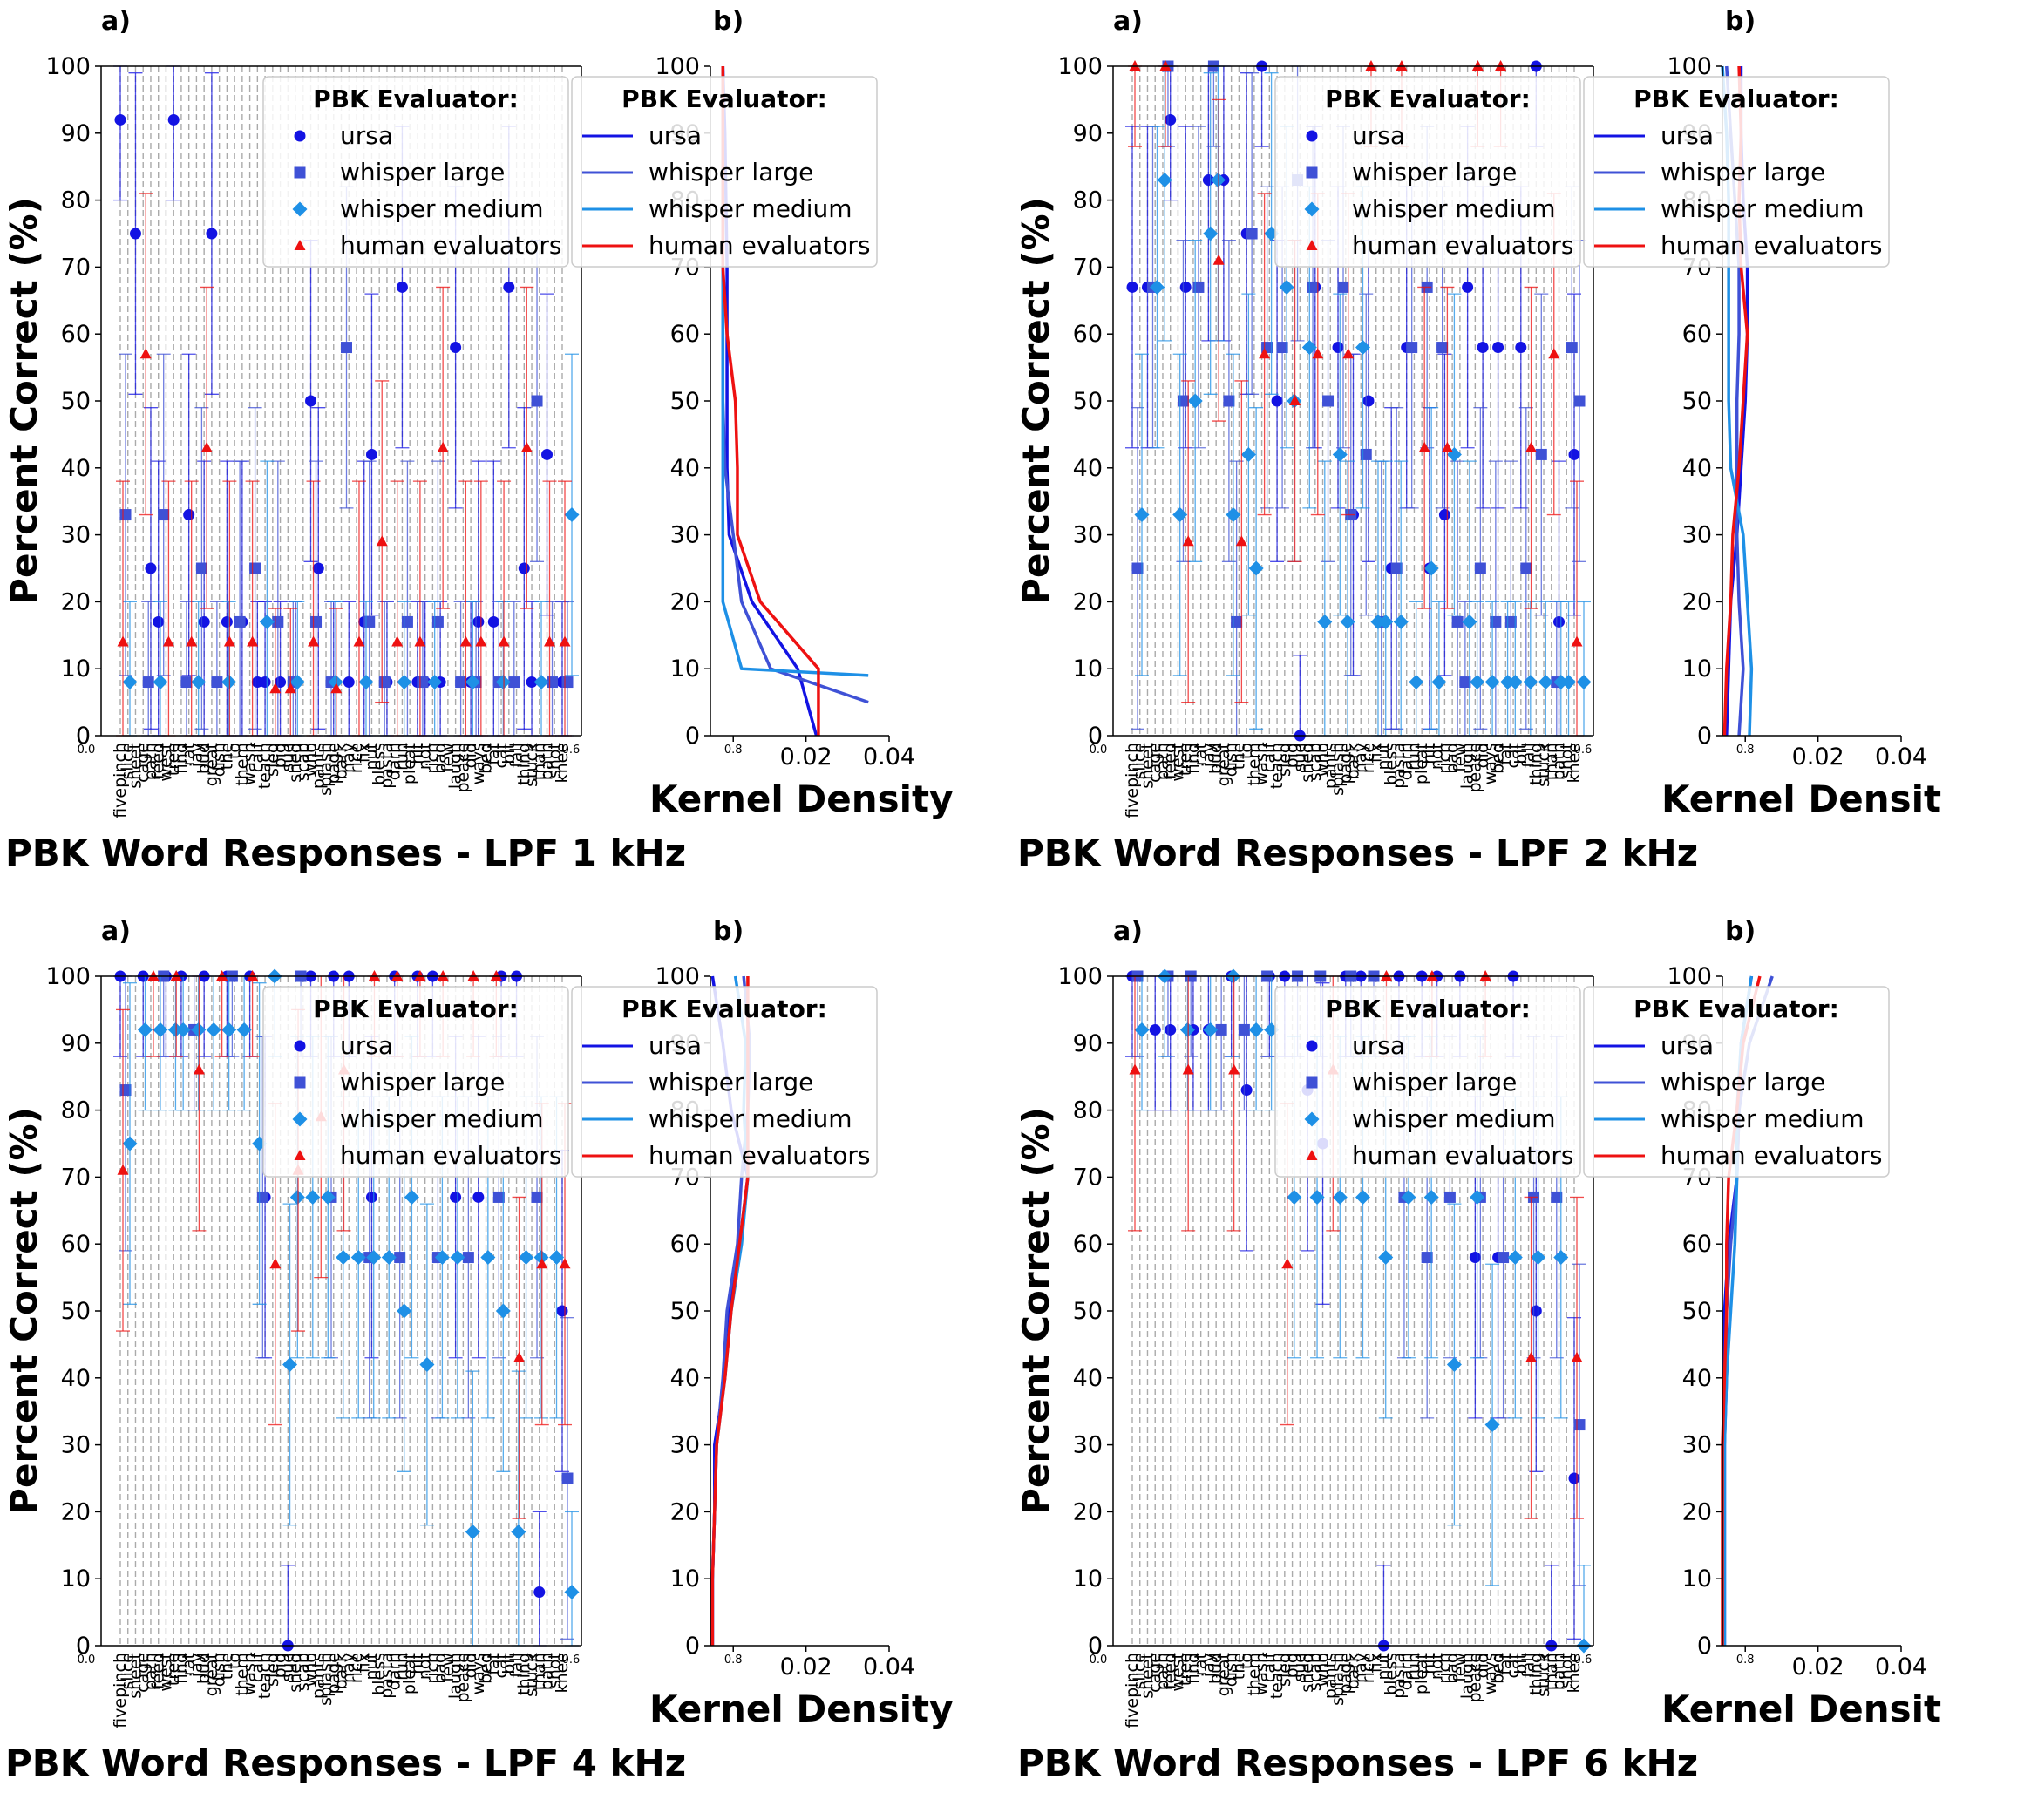 The width and height of the screenshot is (2024, 1820). I want to click on word-tick-label: pleat, so click(409, 1673).